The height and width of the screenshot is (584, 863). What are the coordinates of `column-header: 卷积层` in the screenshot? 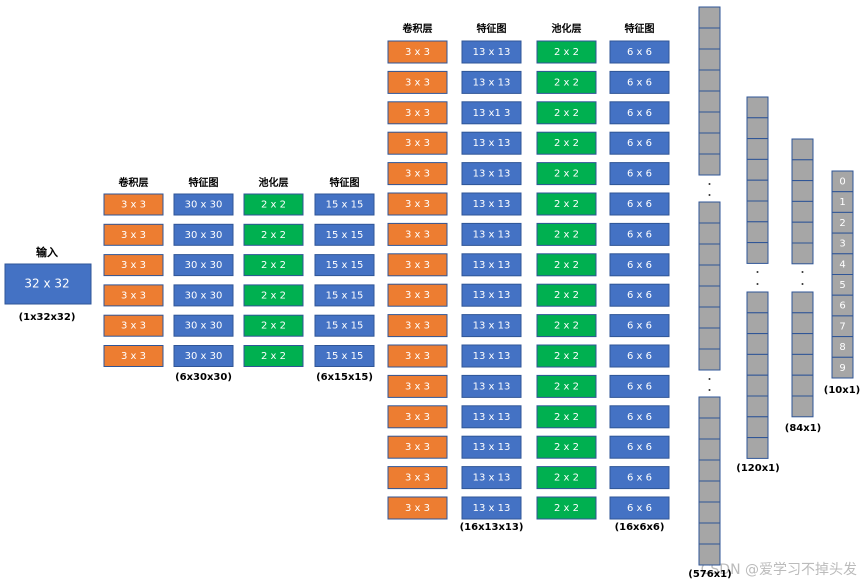 It's located at (133, 182).